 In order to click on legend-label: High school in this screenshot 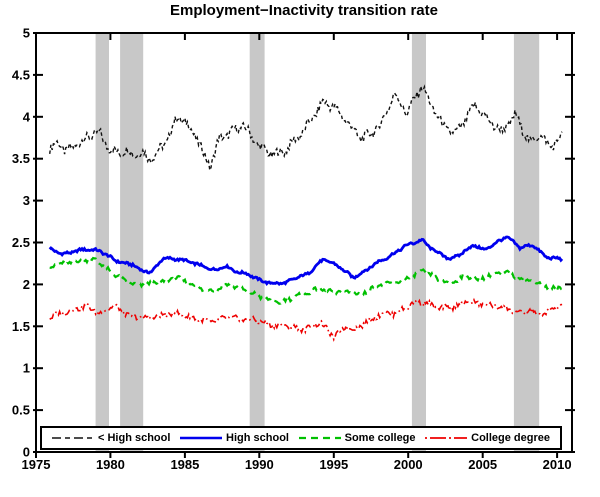, I will do `click(257, 438)`.